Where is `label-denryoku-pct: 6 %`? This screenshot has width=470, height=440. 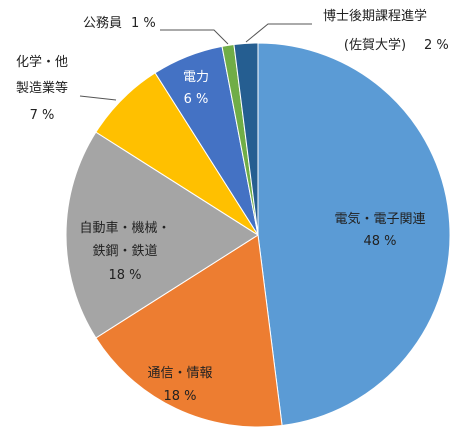 label-denryoku-pct: 6 % is located at coordinates (196, 99).